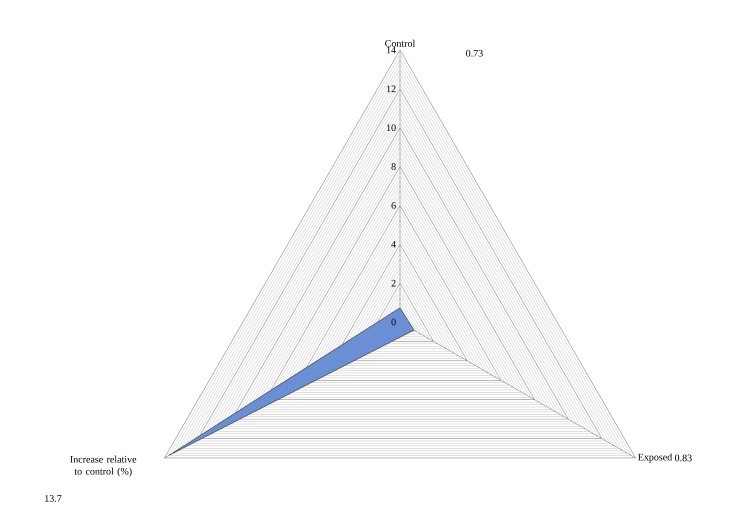  Describe the element at coordinates (394, 283) in the screenshot. I see `y-tick-label: 2` at that location.